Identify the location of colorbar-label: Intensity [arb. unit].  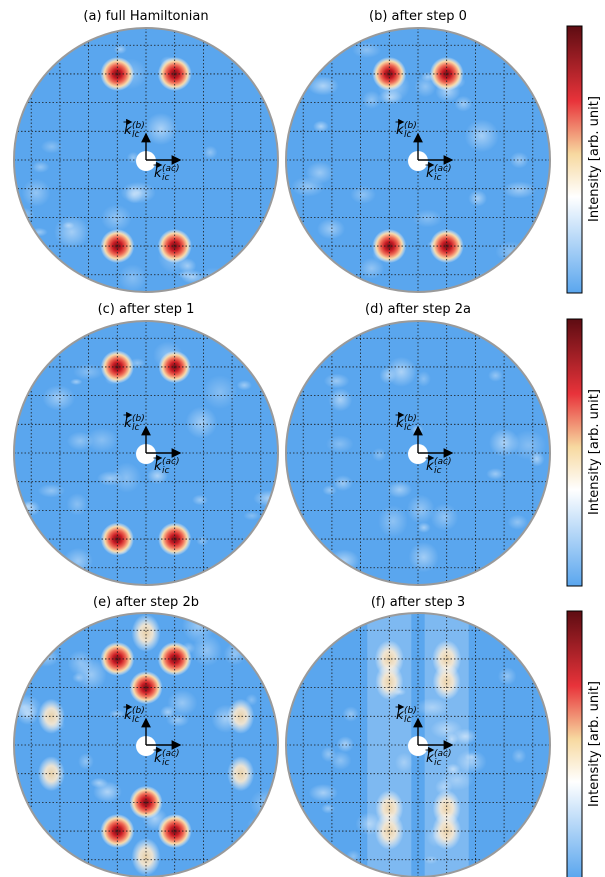
(594, 159).